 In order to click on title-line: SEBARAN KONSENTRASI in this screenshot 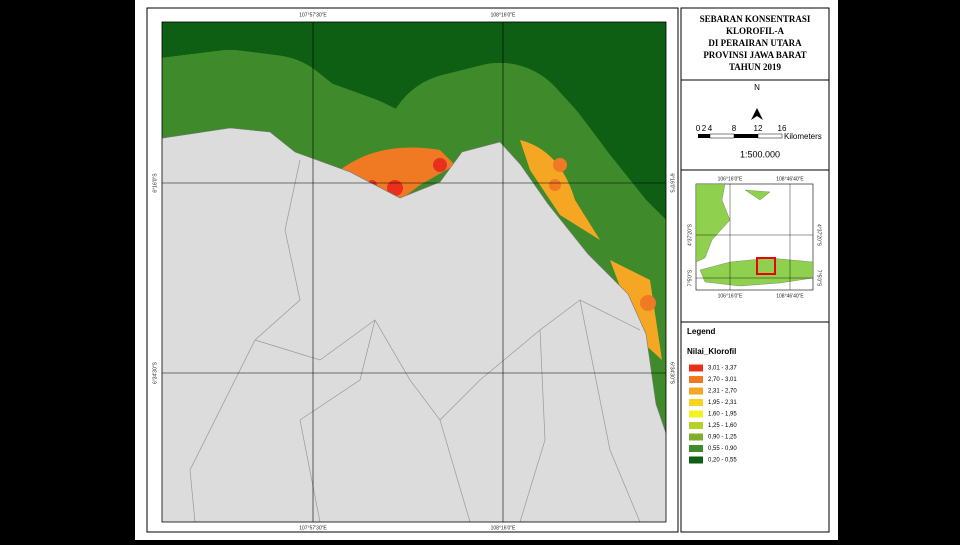, I will do `click(755, 19)`.